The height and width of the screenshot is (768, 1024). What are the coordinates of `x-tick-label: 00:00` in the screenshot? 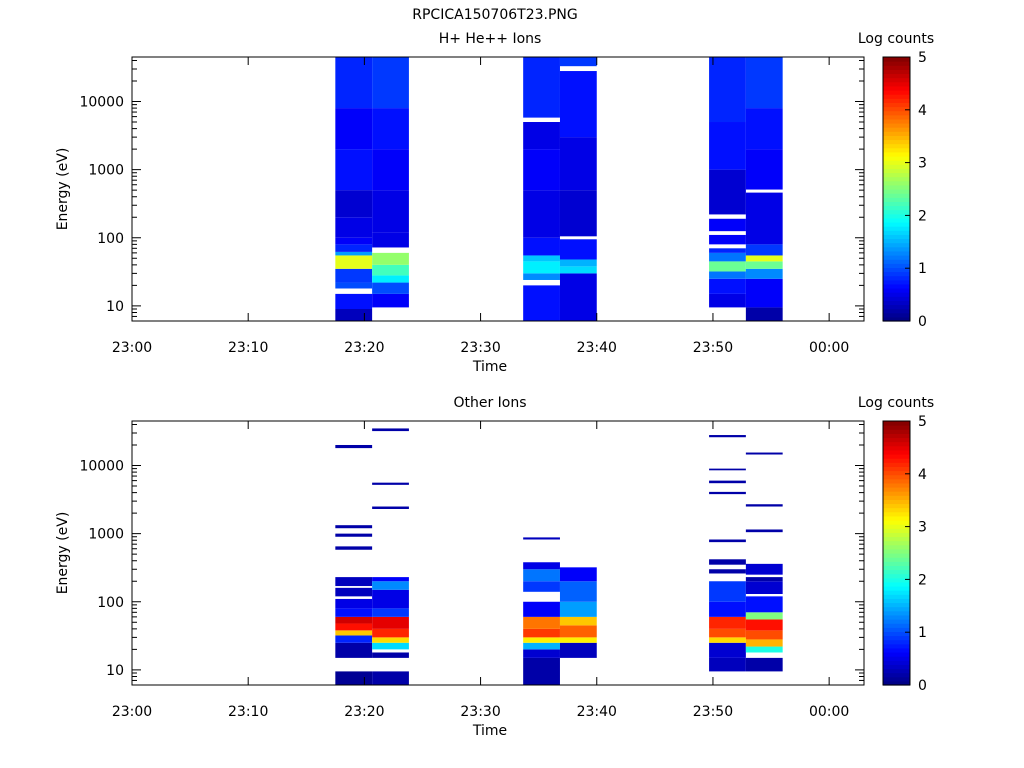 It's located at (829, 712).